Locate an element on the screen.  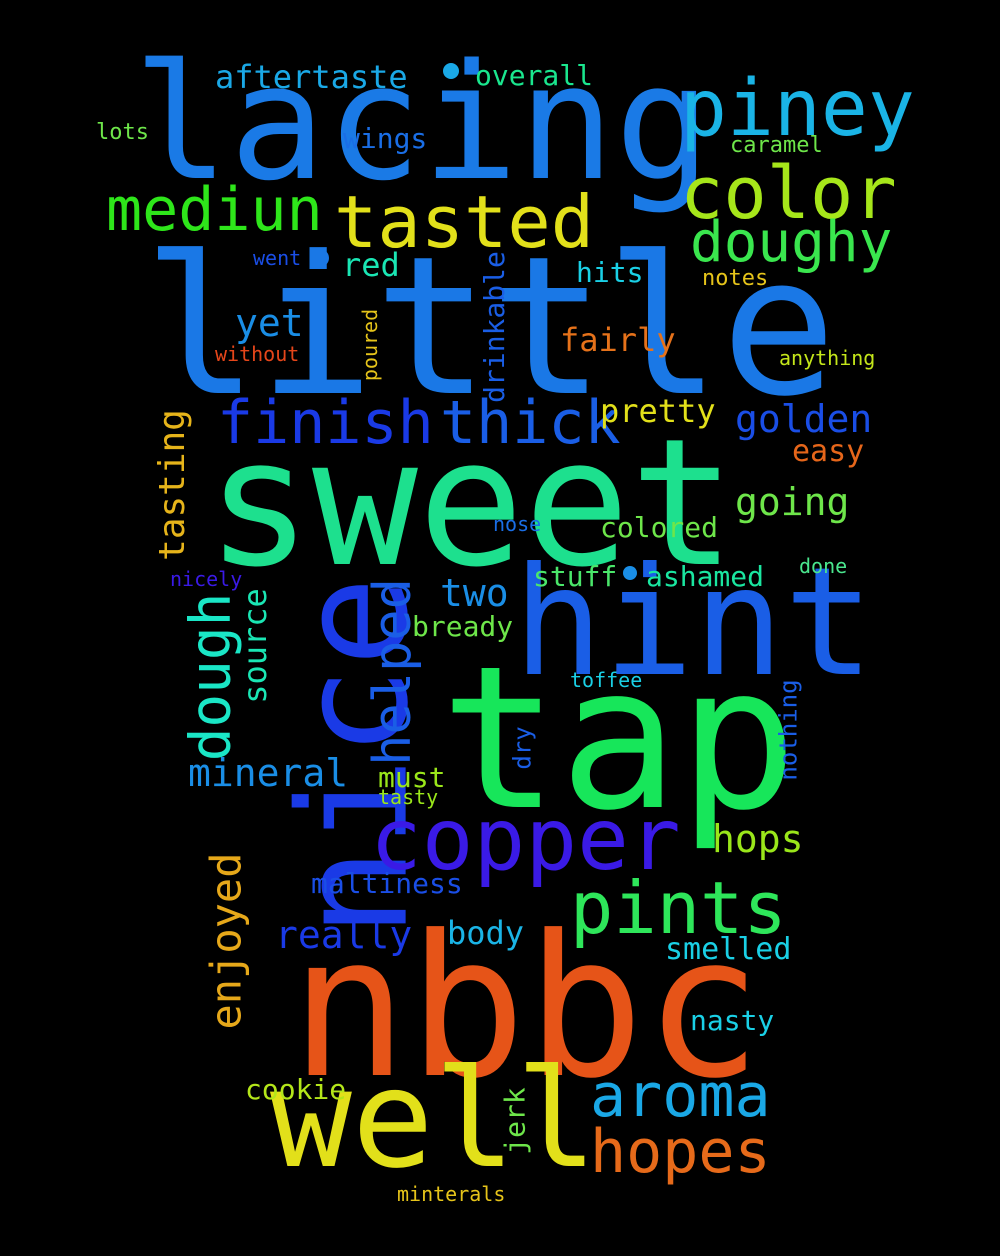
word-helped: helped is located at coordinates (392, 672).